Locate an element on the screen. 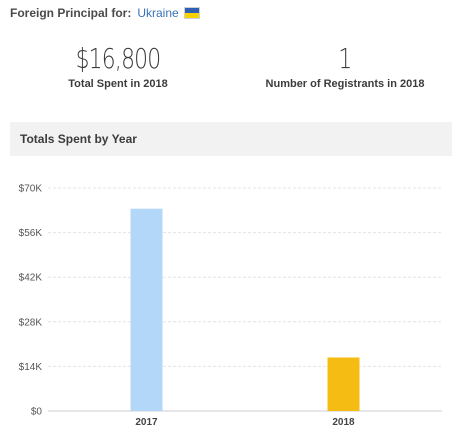 The width and height of the screenshot is (460, 432). ukraine-flag-icon is located at coordinates (191, 13).